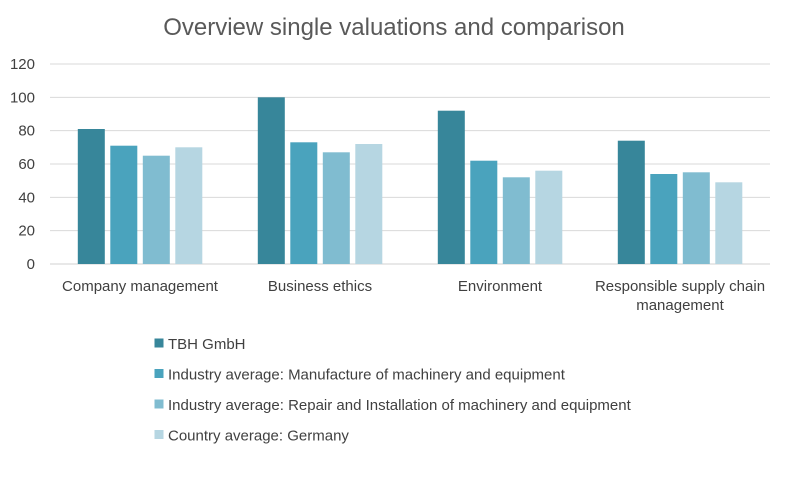 This screenshot has height=486, width=792. What do you see at coordinates (680, 305) in the screenshot?
I see `x-category-label-line: management` at bounding box center [680, 305].